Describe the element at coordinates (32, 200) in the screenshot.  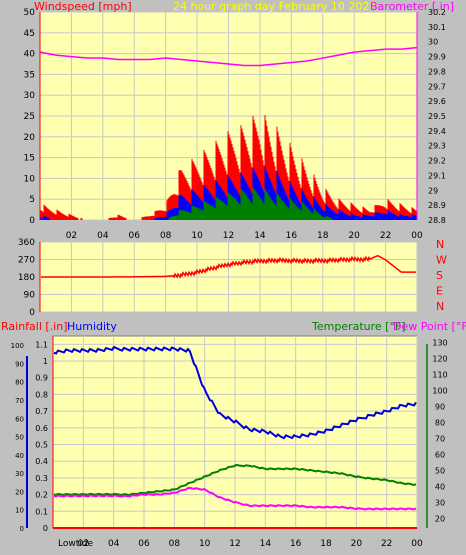
I see `wind-y-tick: 5` at that location.